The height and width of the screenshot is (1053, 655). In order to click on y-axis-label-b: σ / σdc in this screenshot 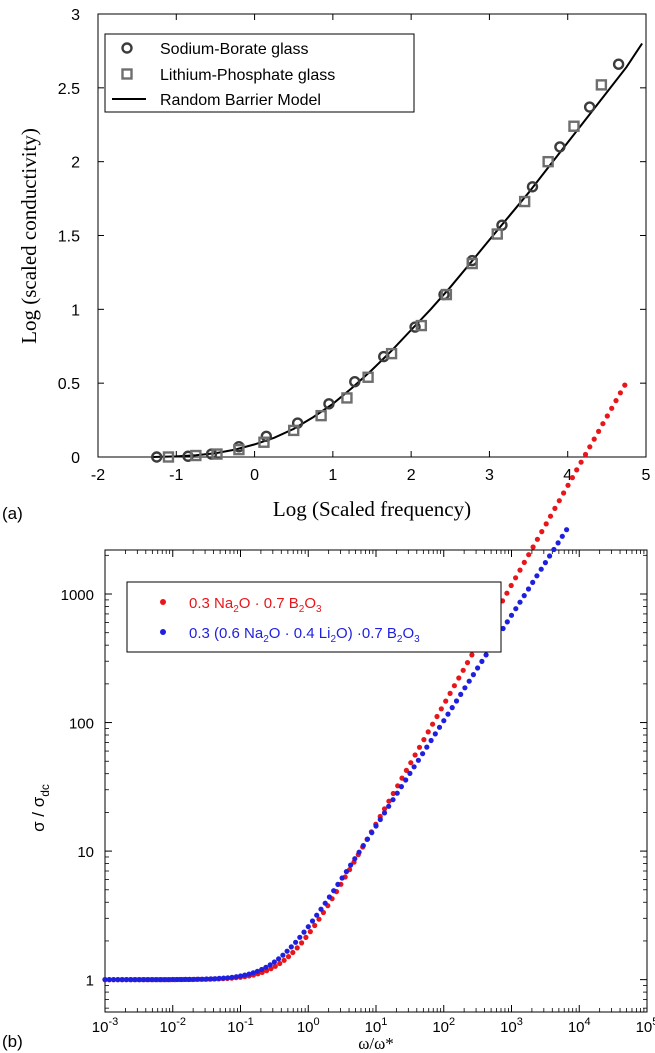, I will do `click(40, 808)`.